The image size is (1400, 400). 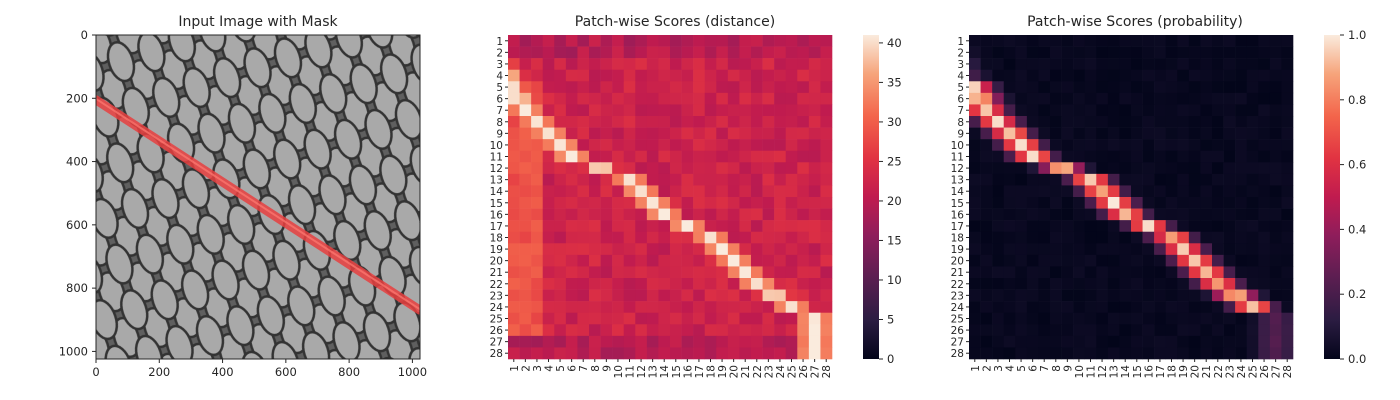 I want to click on col-tick-label: 16, so click(x=1149, y=372).